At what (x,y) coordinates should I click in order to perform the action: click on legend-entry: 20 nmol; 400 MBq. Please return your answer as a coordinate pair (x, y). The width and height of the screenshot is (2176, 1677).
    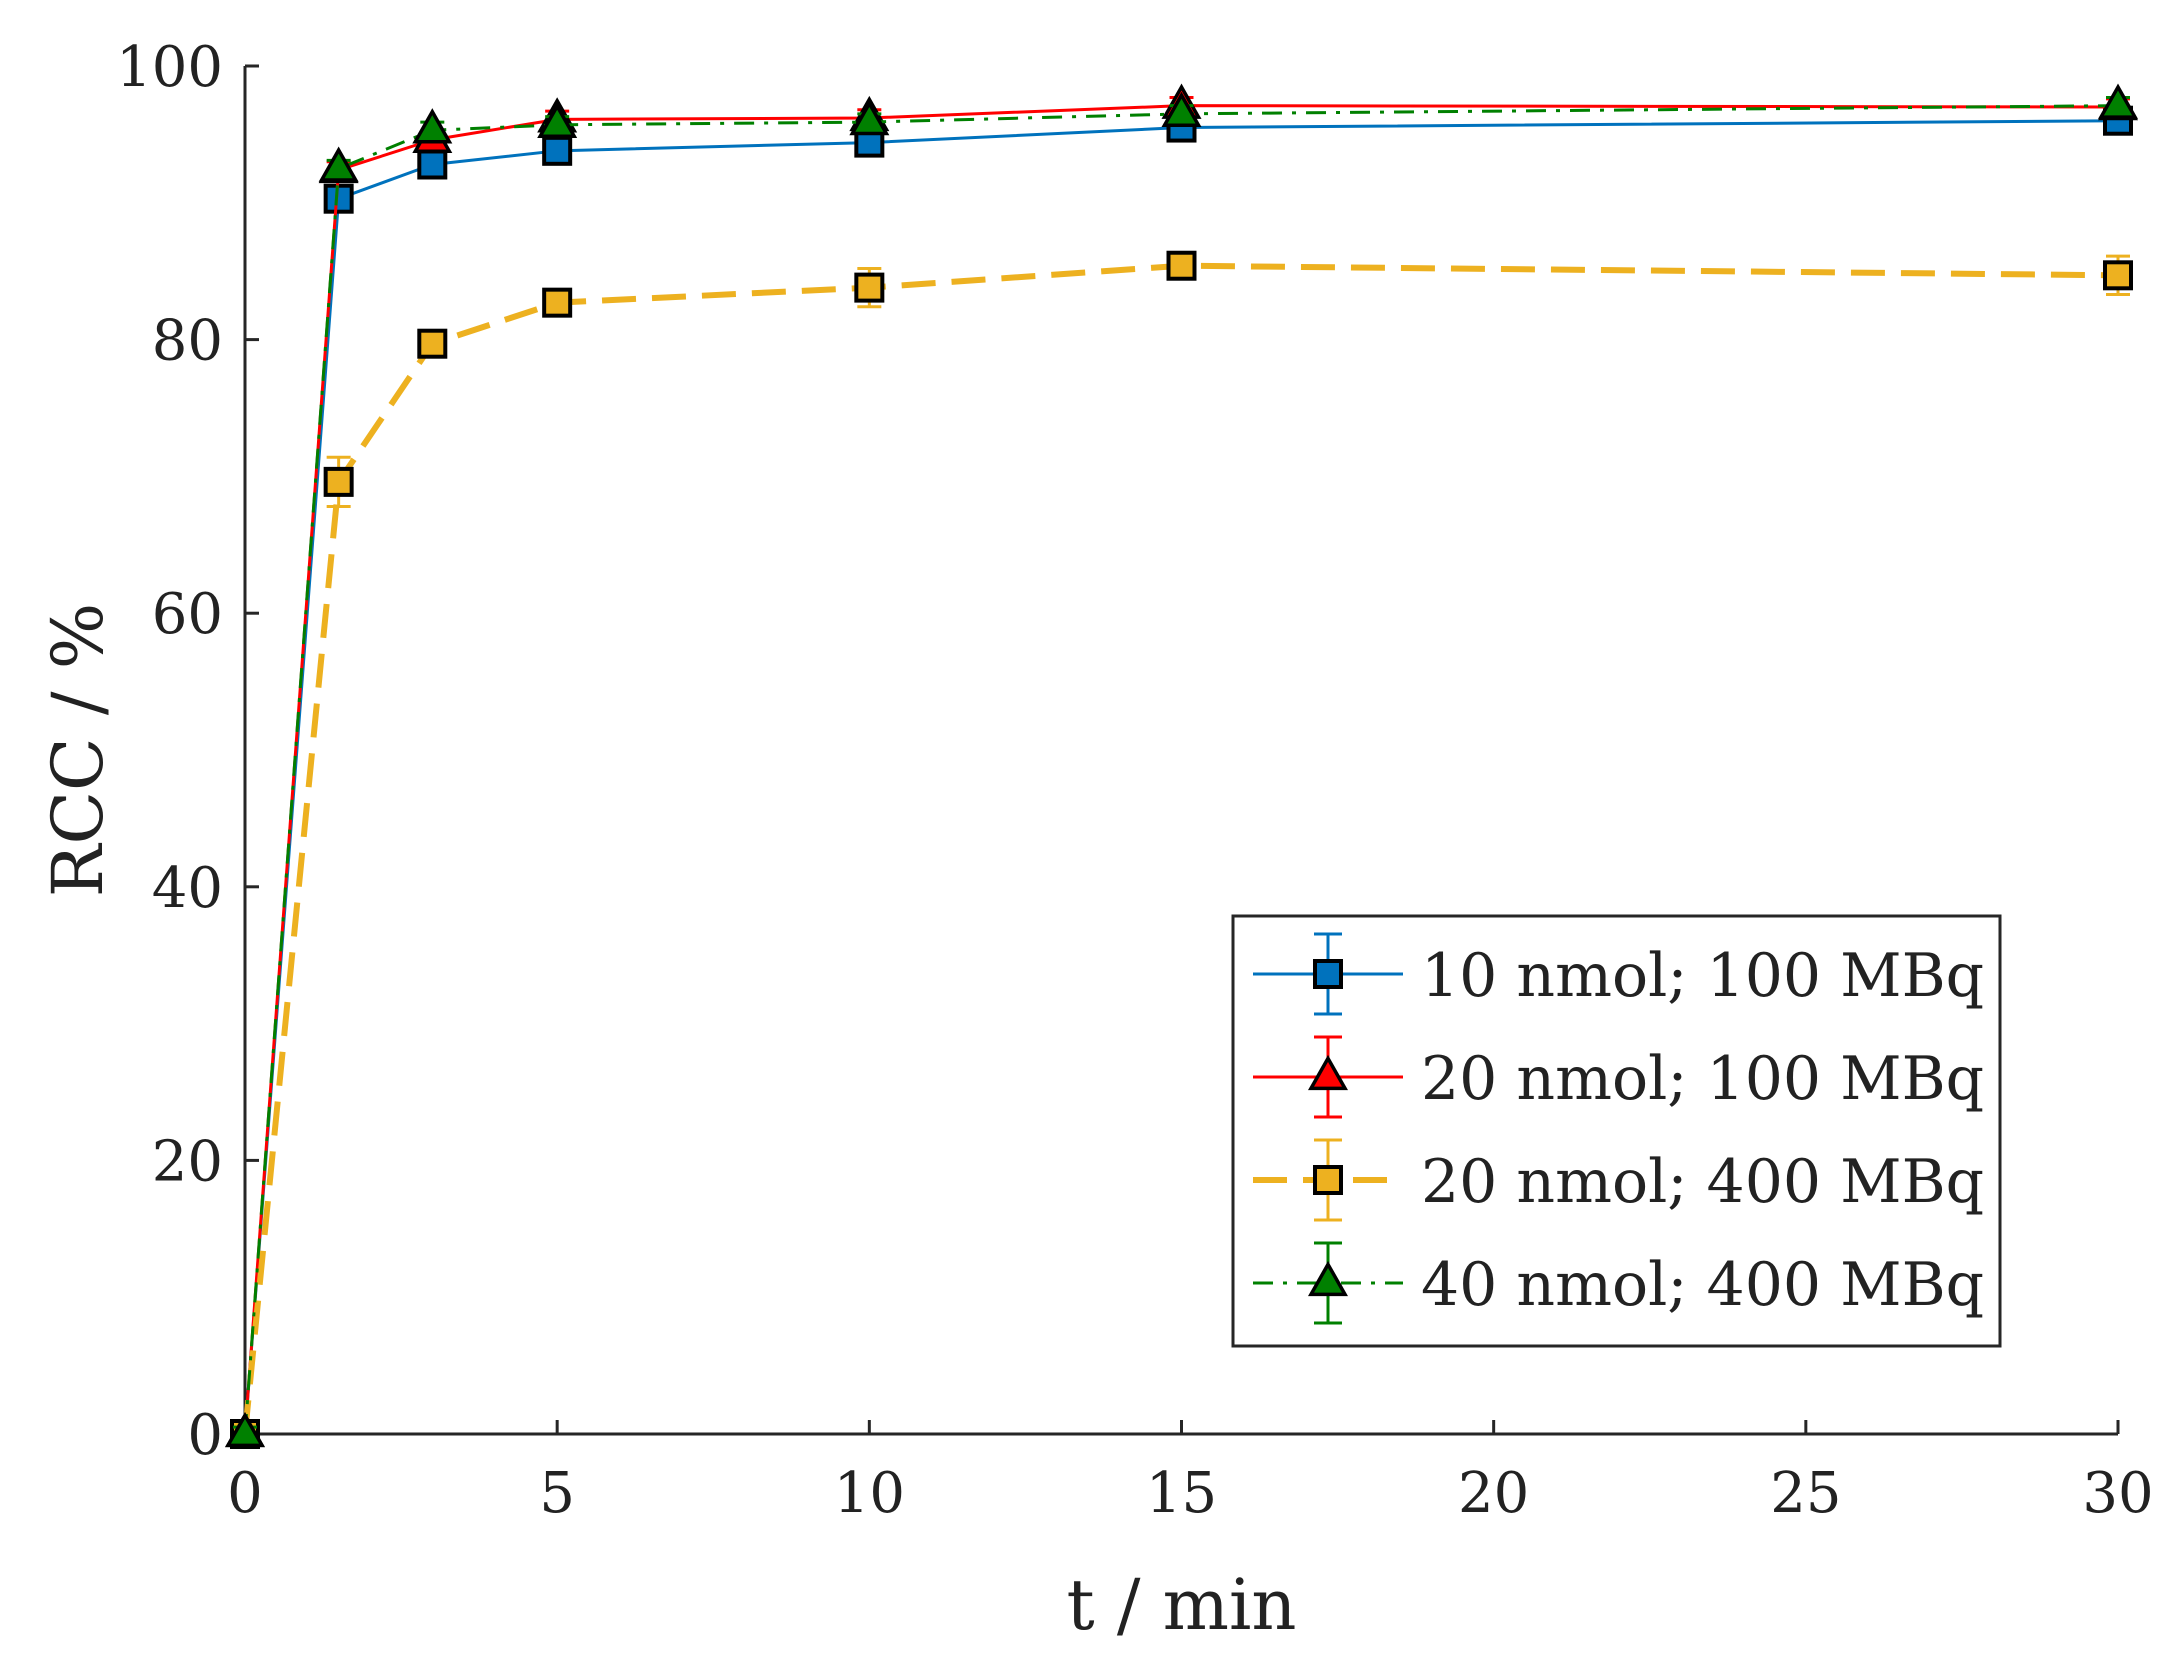
    Looking at the image, I should click on (1618, 1180).